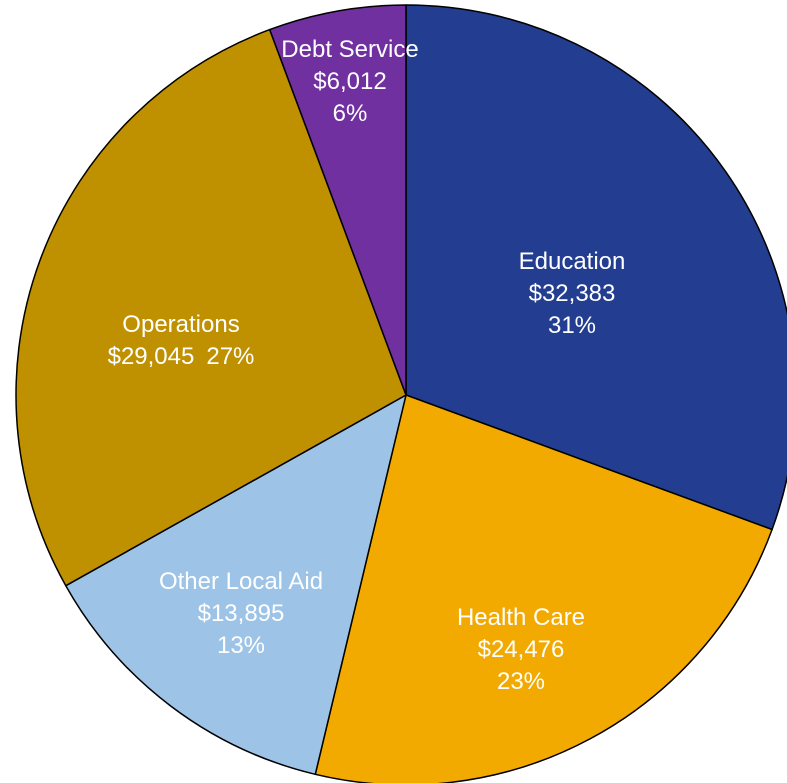  What do you see at coordinates (572, 325) in the screenshot?
I see `percent-label: 31%` at bounding box center [572, 325].